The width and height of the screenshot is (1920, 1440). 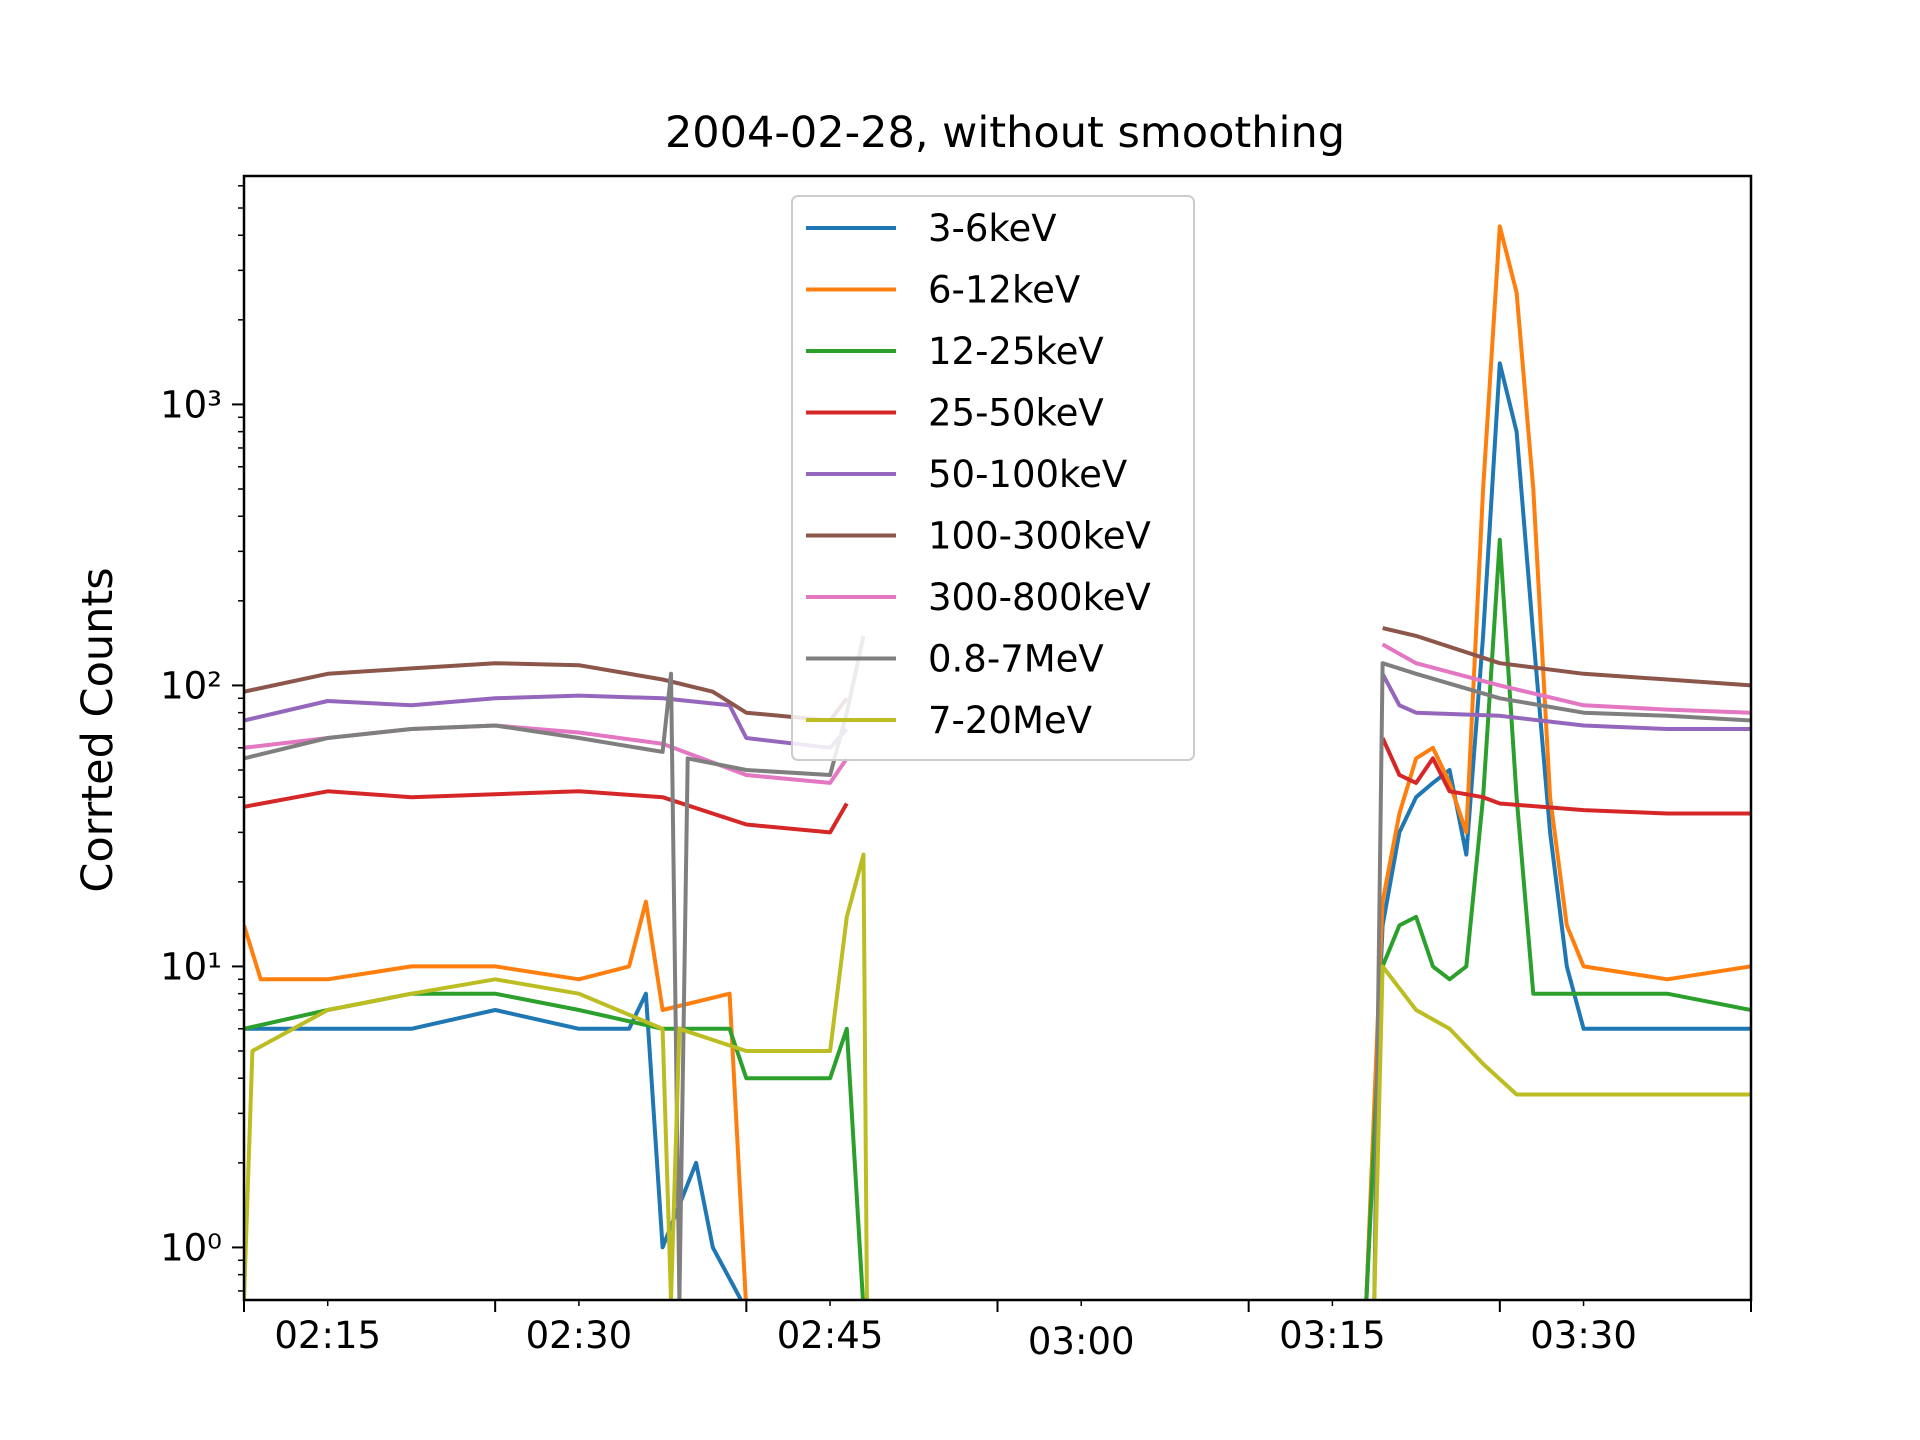 What do you see at coordinates (1332, 1335) in the screenshot?
I see `x-tick-label-4: 03:15` at bounding box center [1332, 1335].